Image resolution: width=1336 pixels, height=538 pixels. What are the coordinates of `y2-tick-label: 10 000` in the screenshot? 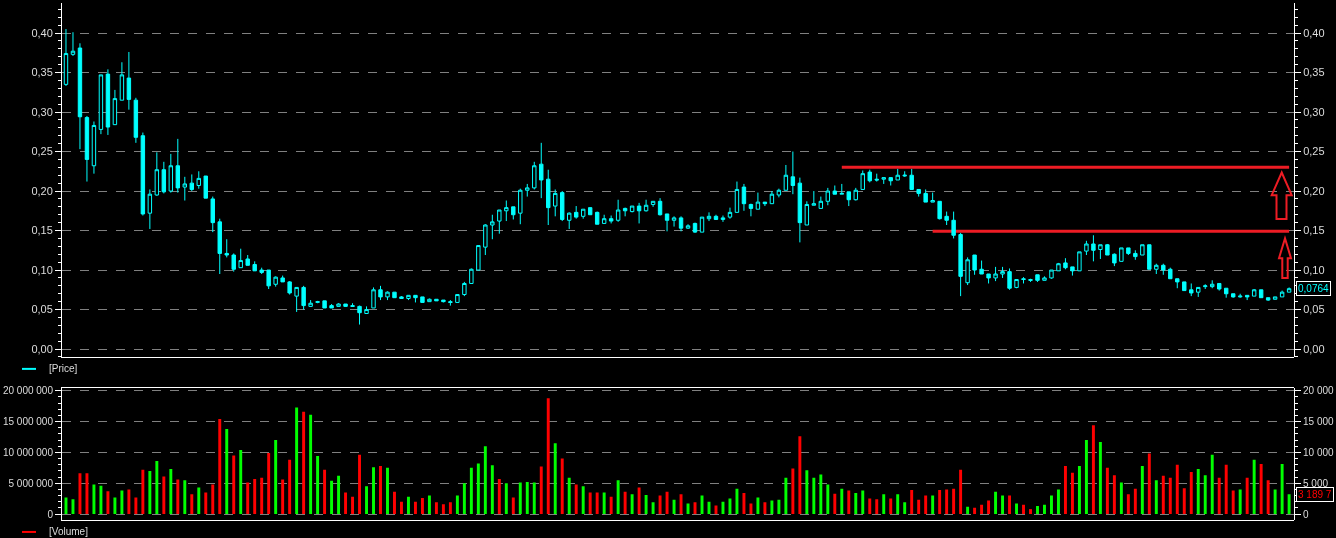 It's located at (1319, 452).